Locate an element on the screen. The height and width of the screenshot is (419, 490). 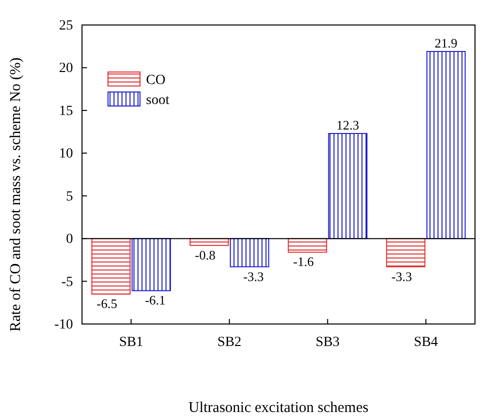
y-tick-label: 10 is located at coordinates (66, 154).